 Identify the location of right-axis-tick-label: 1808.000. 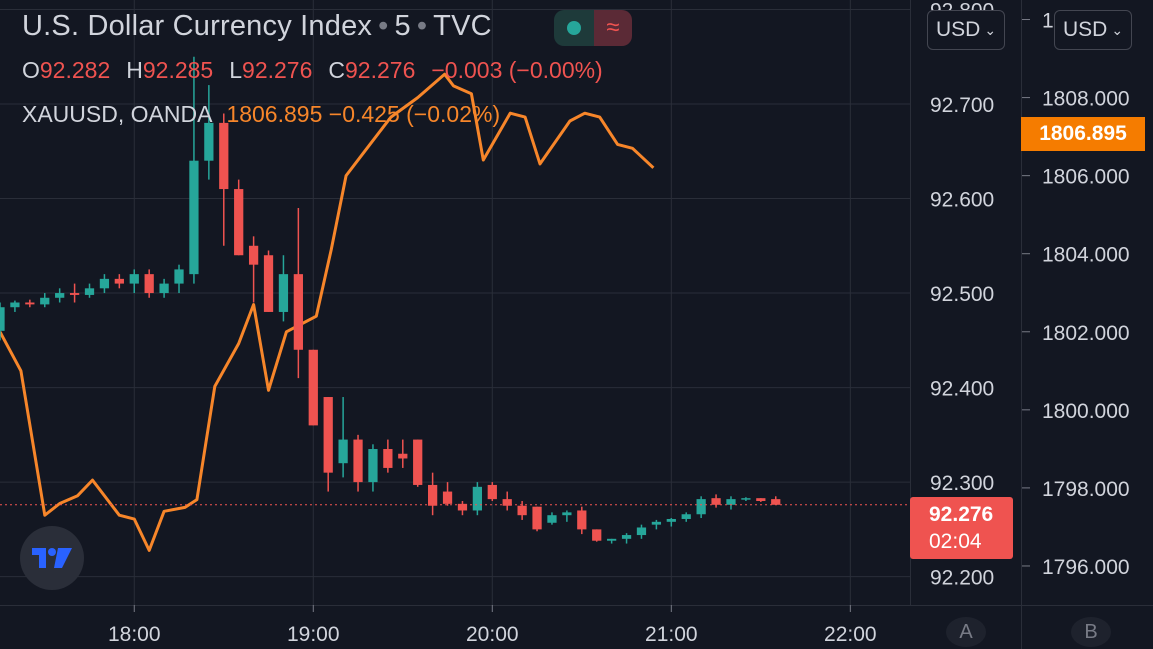
(1086, 99).